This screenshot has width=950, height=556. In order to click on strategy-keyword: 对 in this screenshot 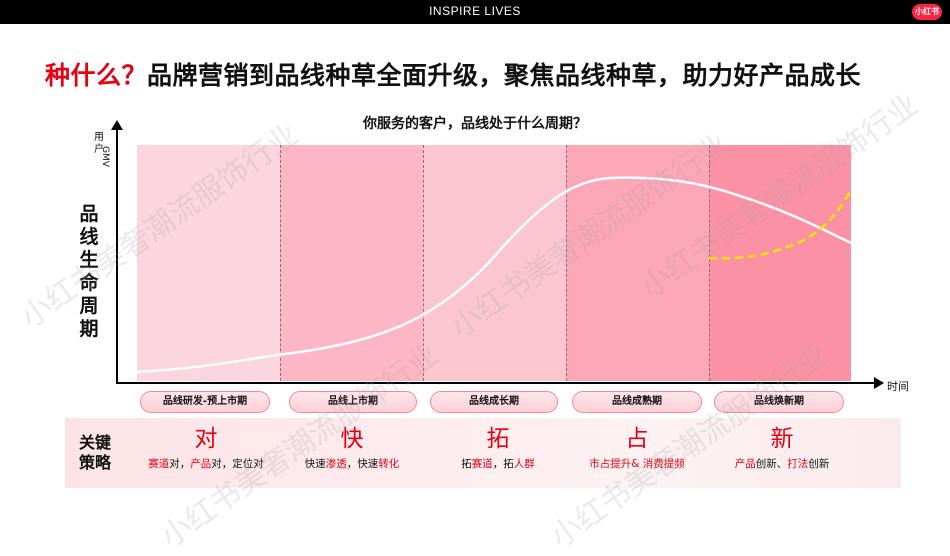, I will do `click(206, 439)`.